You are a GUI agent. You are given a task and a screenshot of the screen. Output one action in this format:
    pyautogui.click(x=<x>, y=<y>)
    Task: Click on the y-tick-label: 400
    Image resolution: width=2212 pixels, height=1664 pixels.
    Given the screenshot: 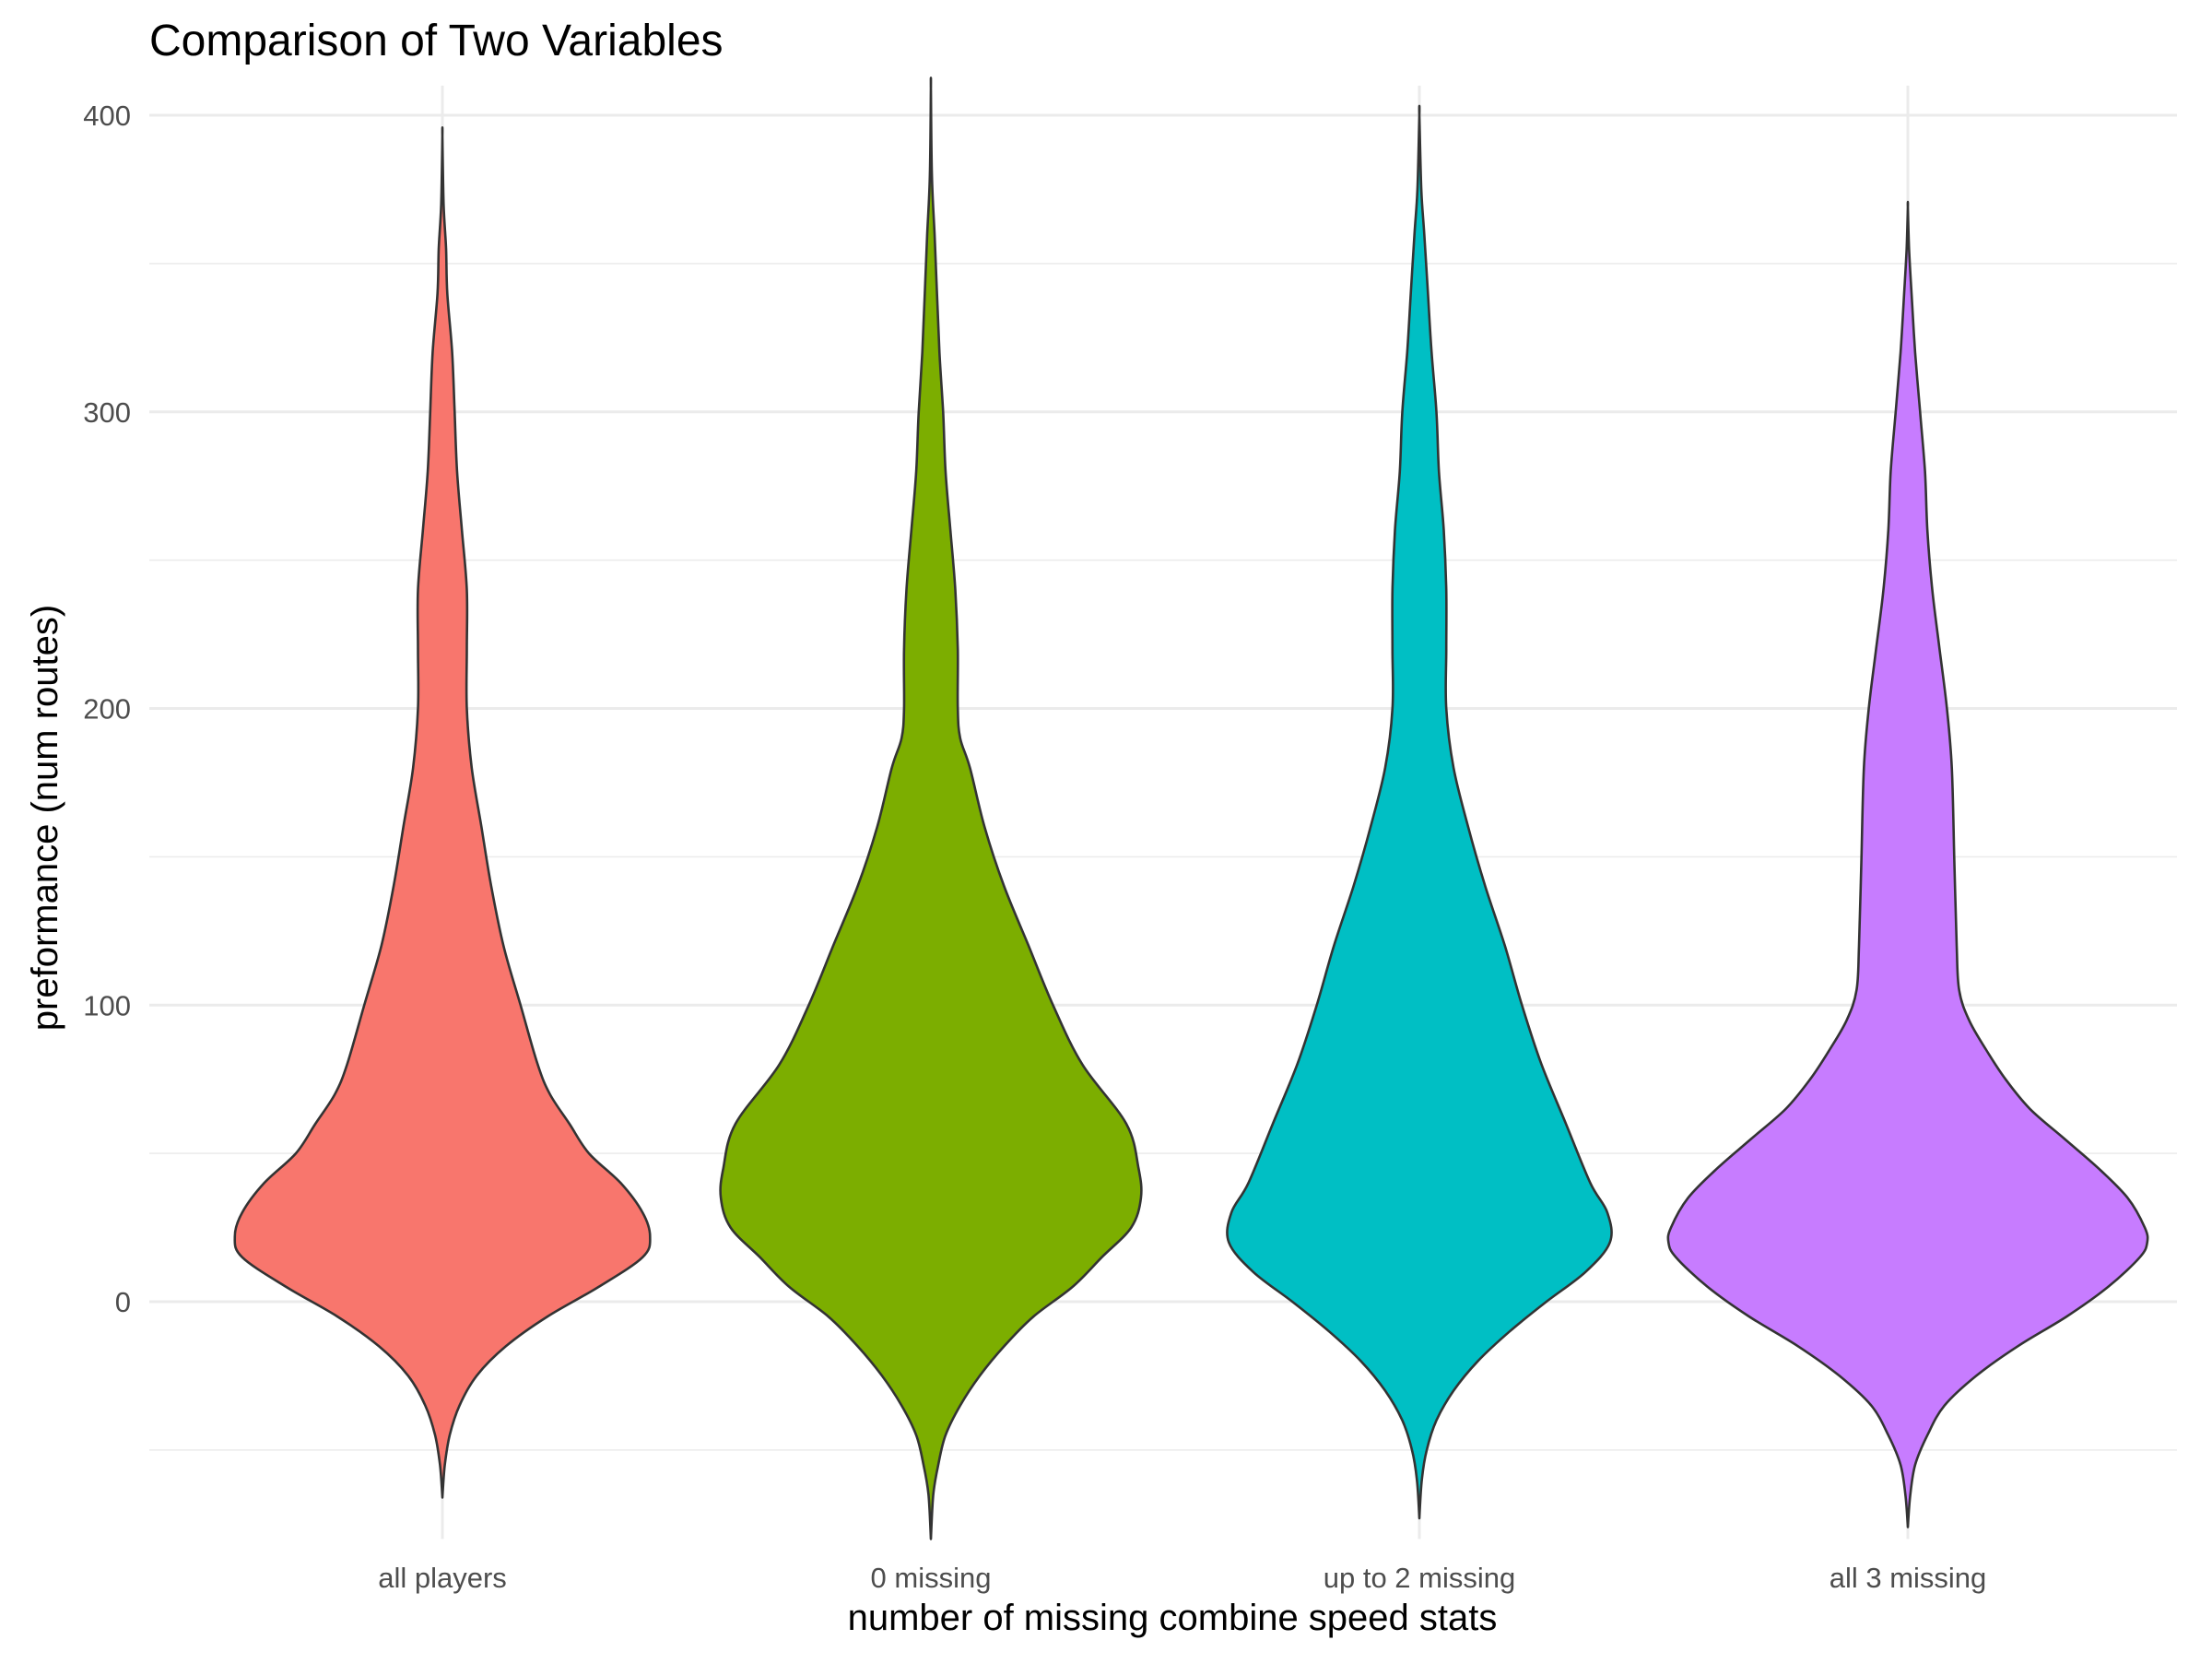 What is the action you would take?
    pyautogui.click(x=107, y=116)
    